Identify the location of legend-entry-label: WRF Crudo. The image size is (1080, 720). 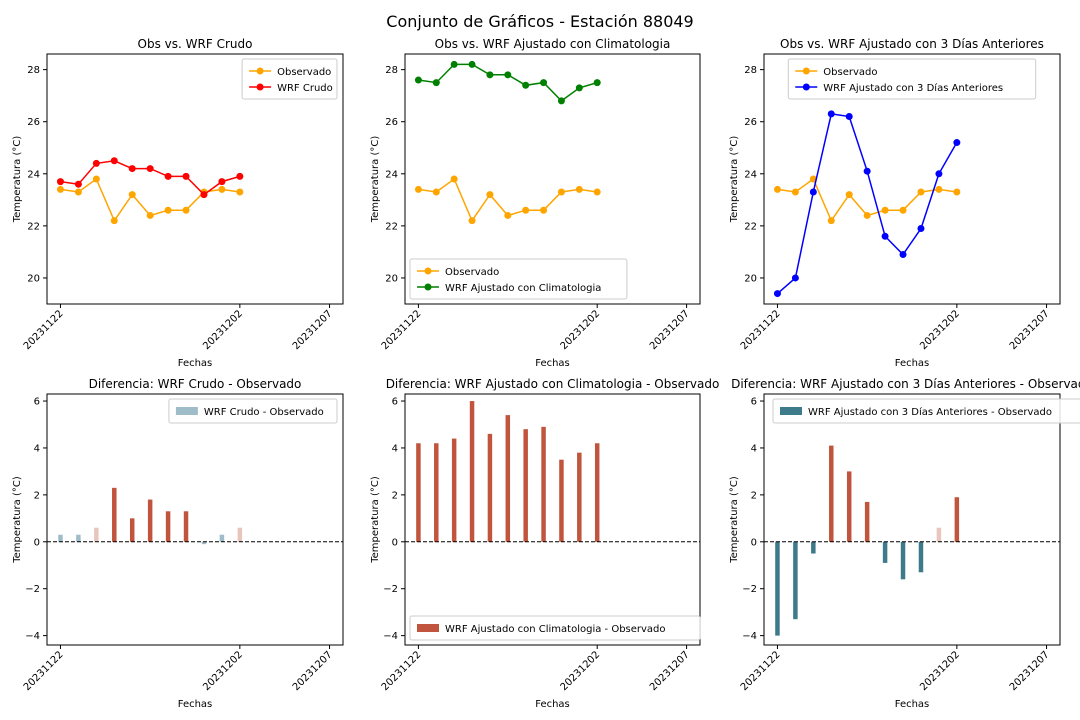
(305, 88).